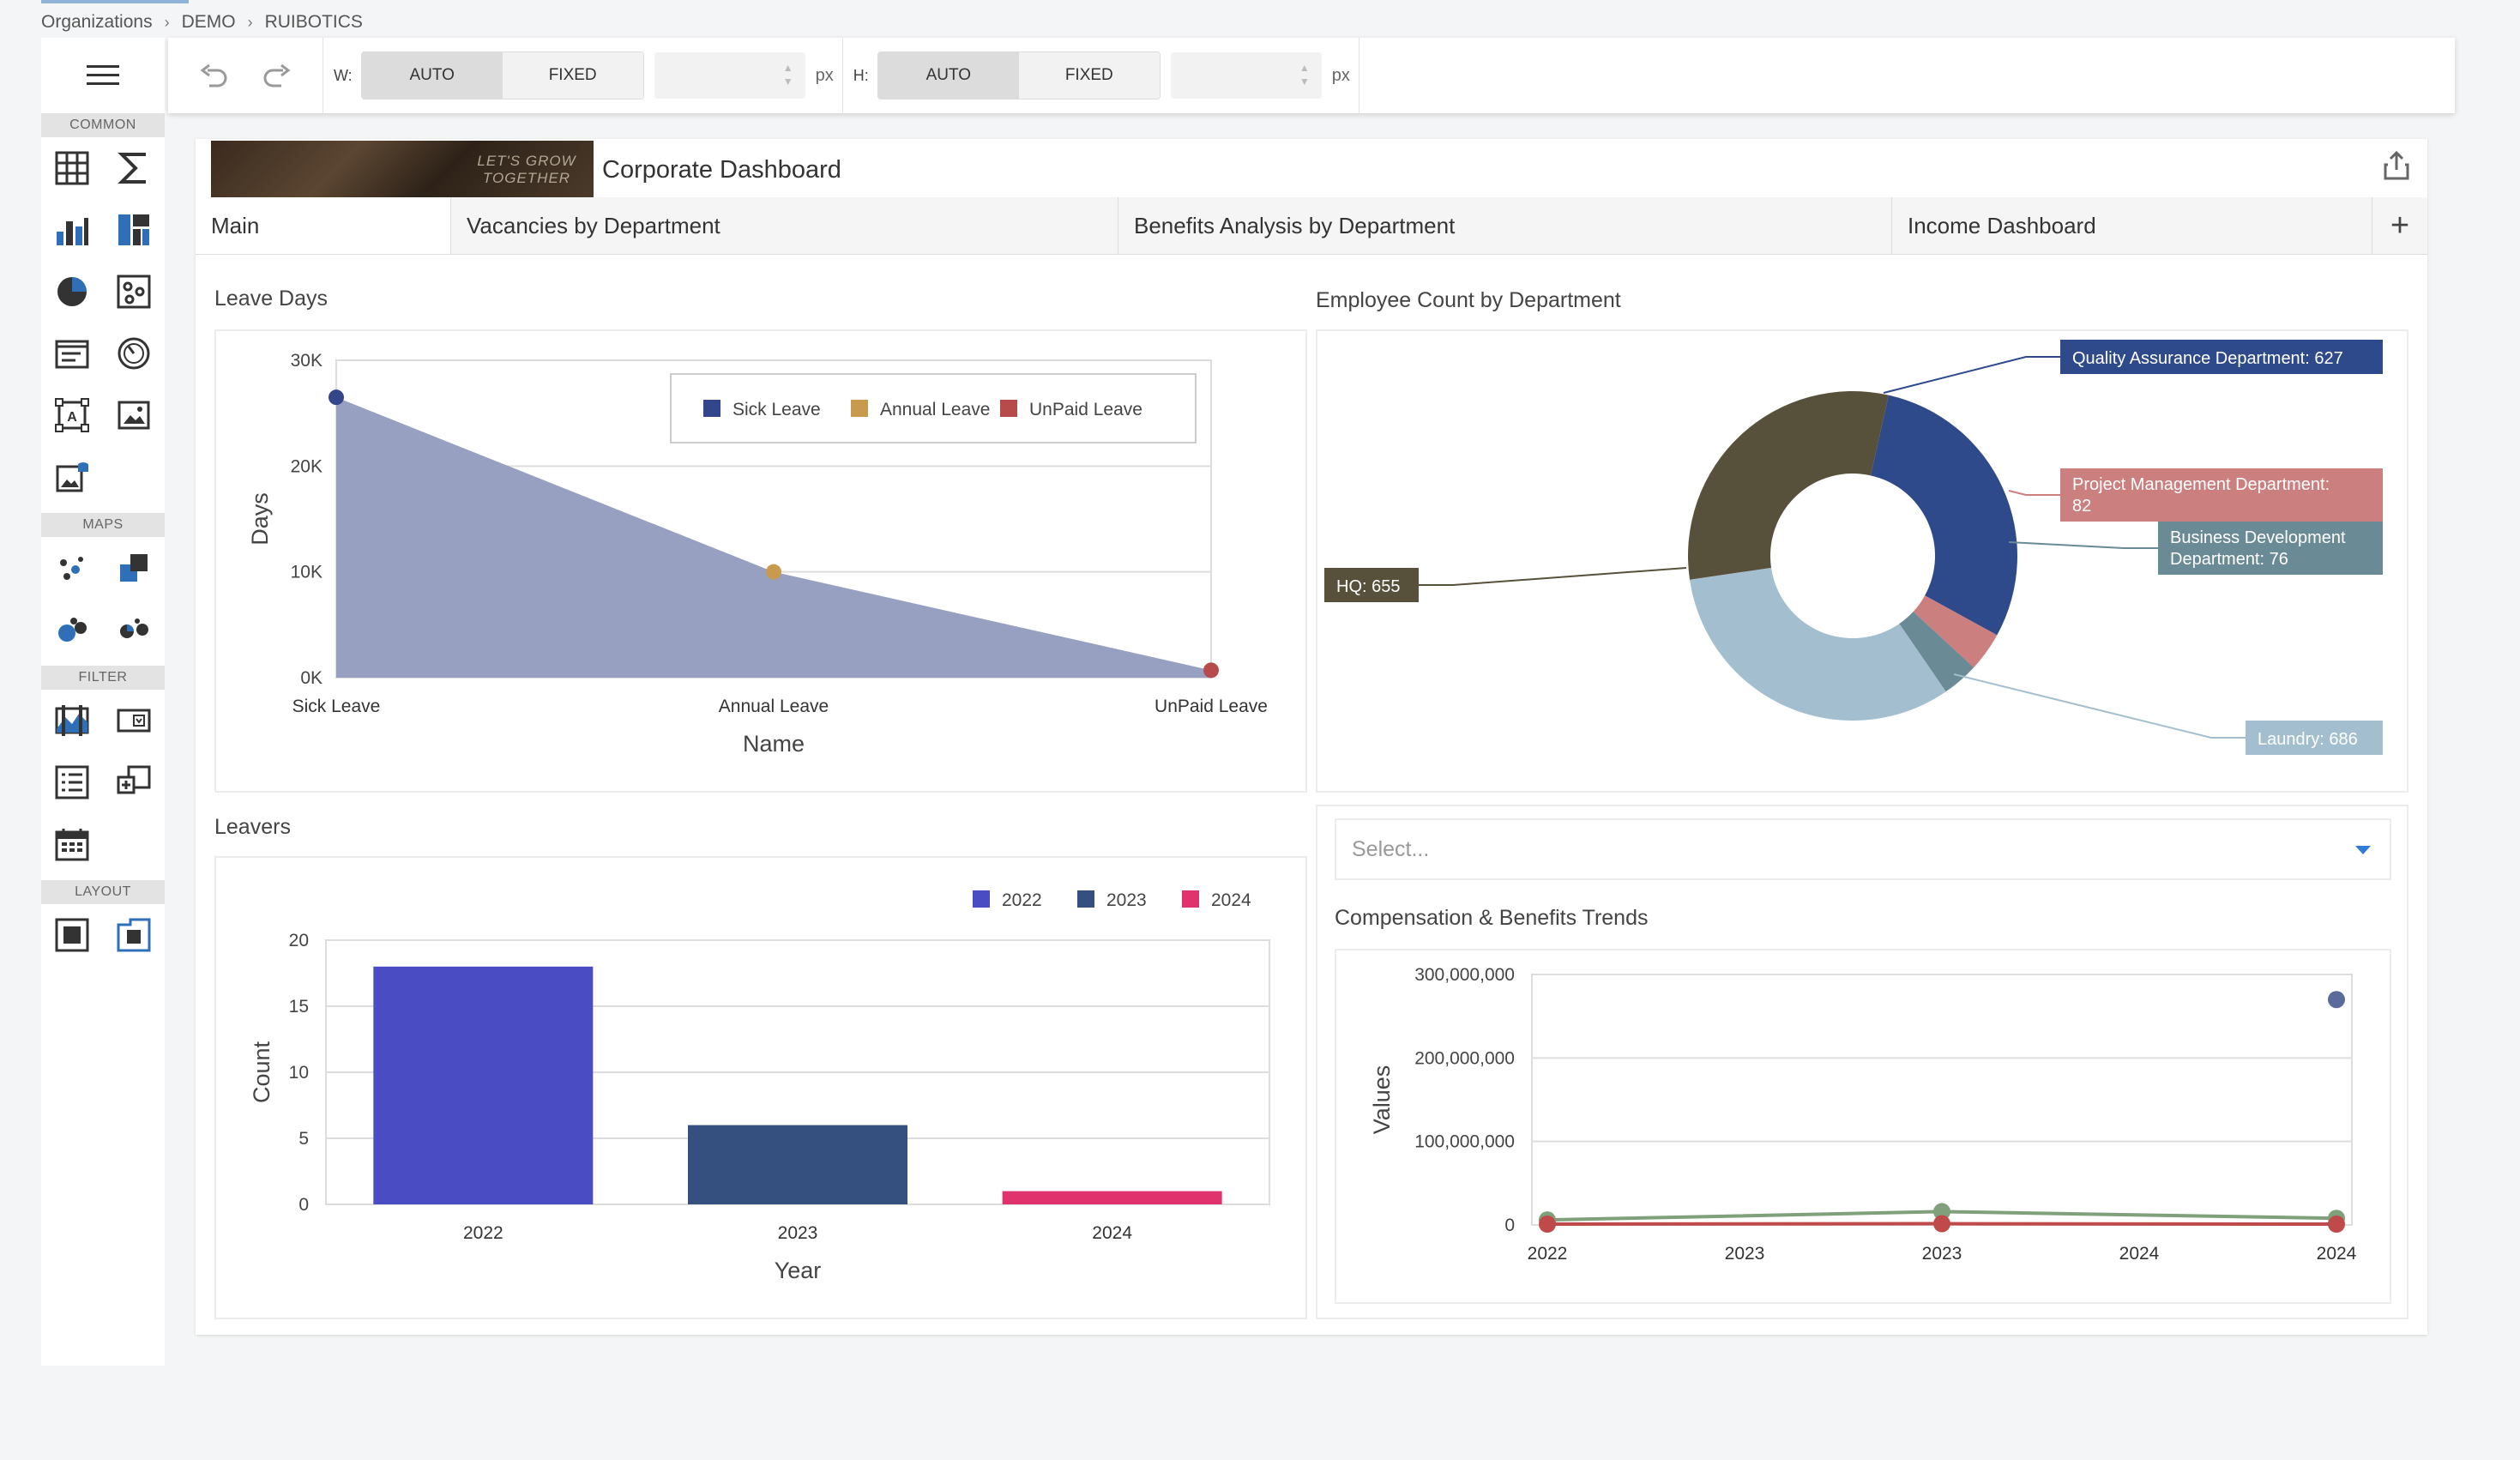 The width and height of the screenshot is (2520, 1460). Describe the element at coordinates (1492, 918) in the screenshot. I see `compensation-title: Compensation & Benefits Trends` at that location.